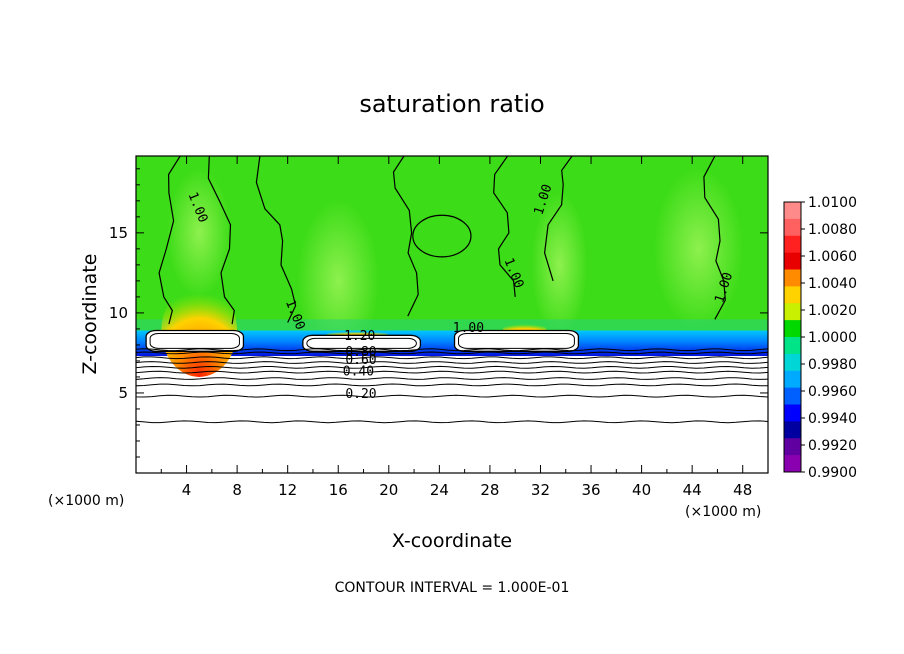  Describe the element at coordinates (452, 325) in the screenshot. I see `field-fringe` at that location.